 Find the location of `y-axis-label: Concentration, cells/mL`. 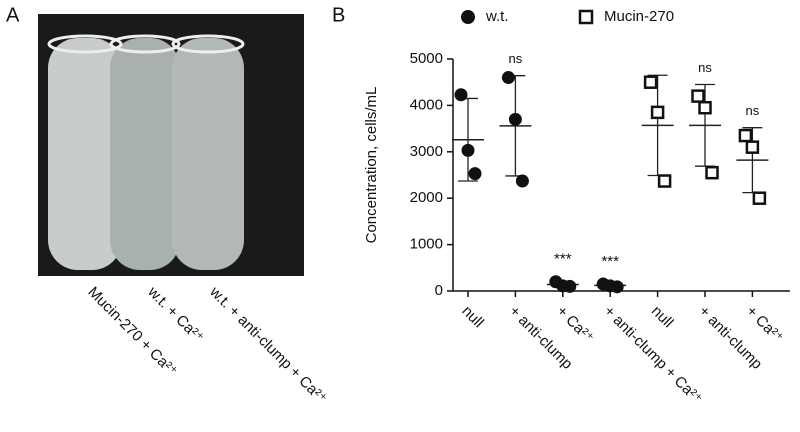

y-axis-label: Concentration, cells/mL is located at coordinates (371, 165).